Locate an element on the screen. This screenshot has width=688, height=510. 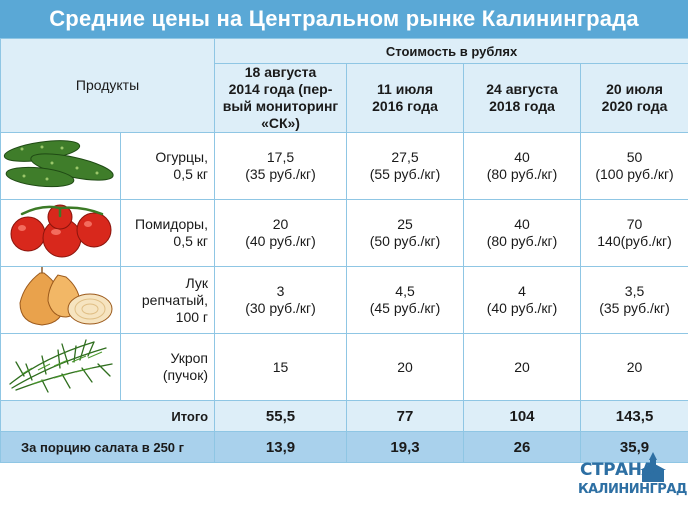
portion-cell: 13,9 is located at coordinates (281, 447).